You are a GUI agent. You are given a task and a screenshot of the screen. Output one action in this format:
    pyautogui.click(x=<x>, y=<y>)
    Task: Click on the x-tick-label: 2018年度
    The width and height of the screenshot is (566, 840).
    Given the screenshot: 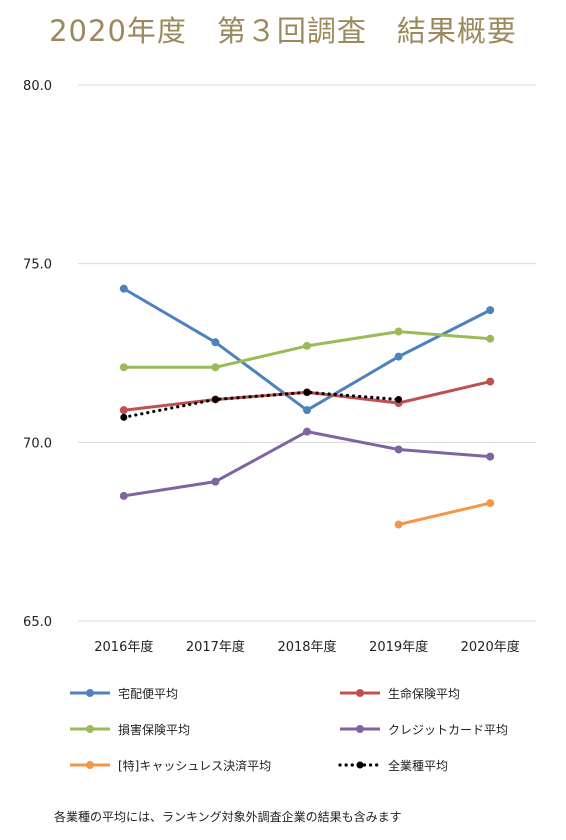 What is the action you would take?
    pyautogui.click(x=306, y=647)
    